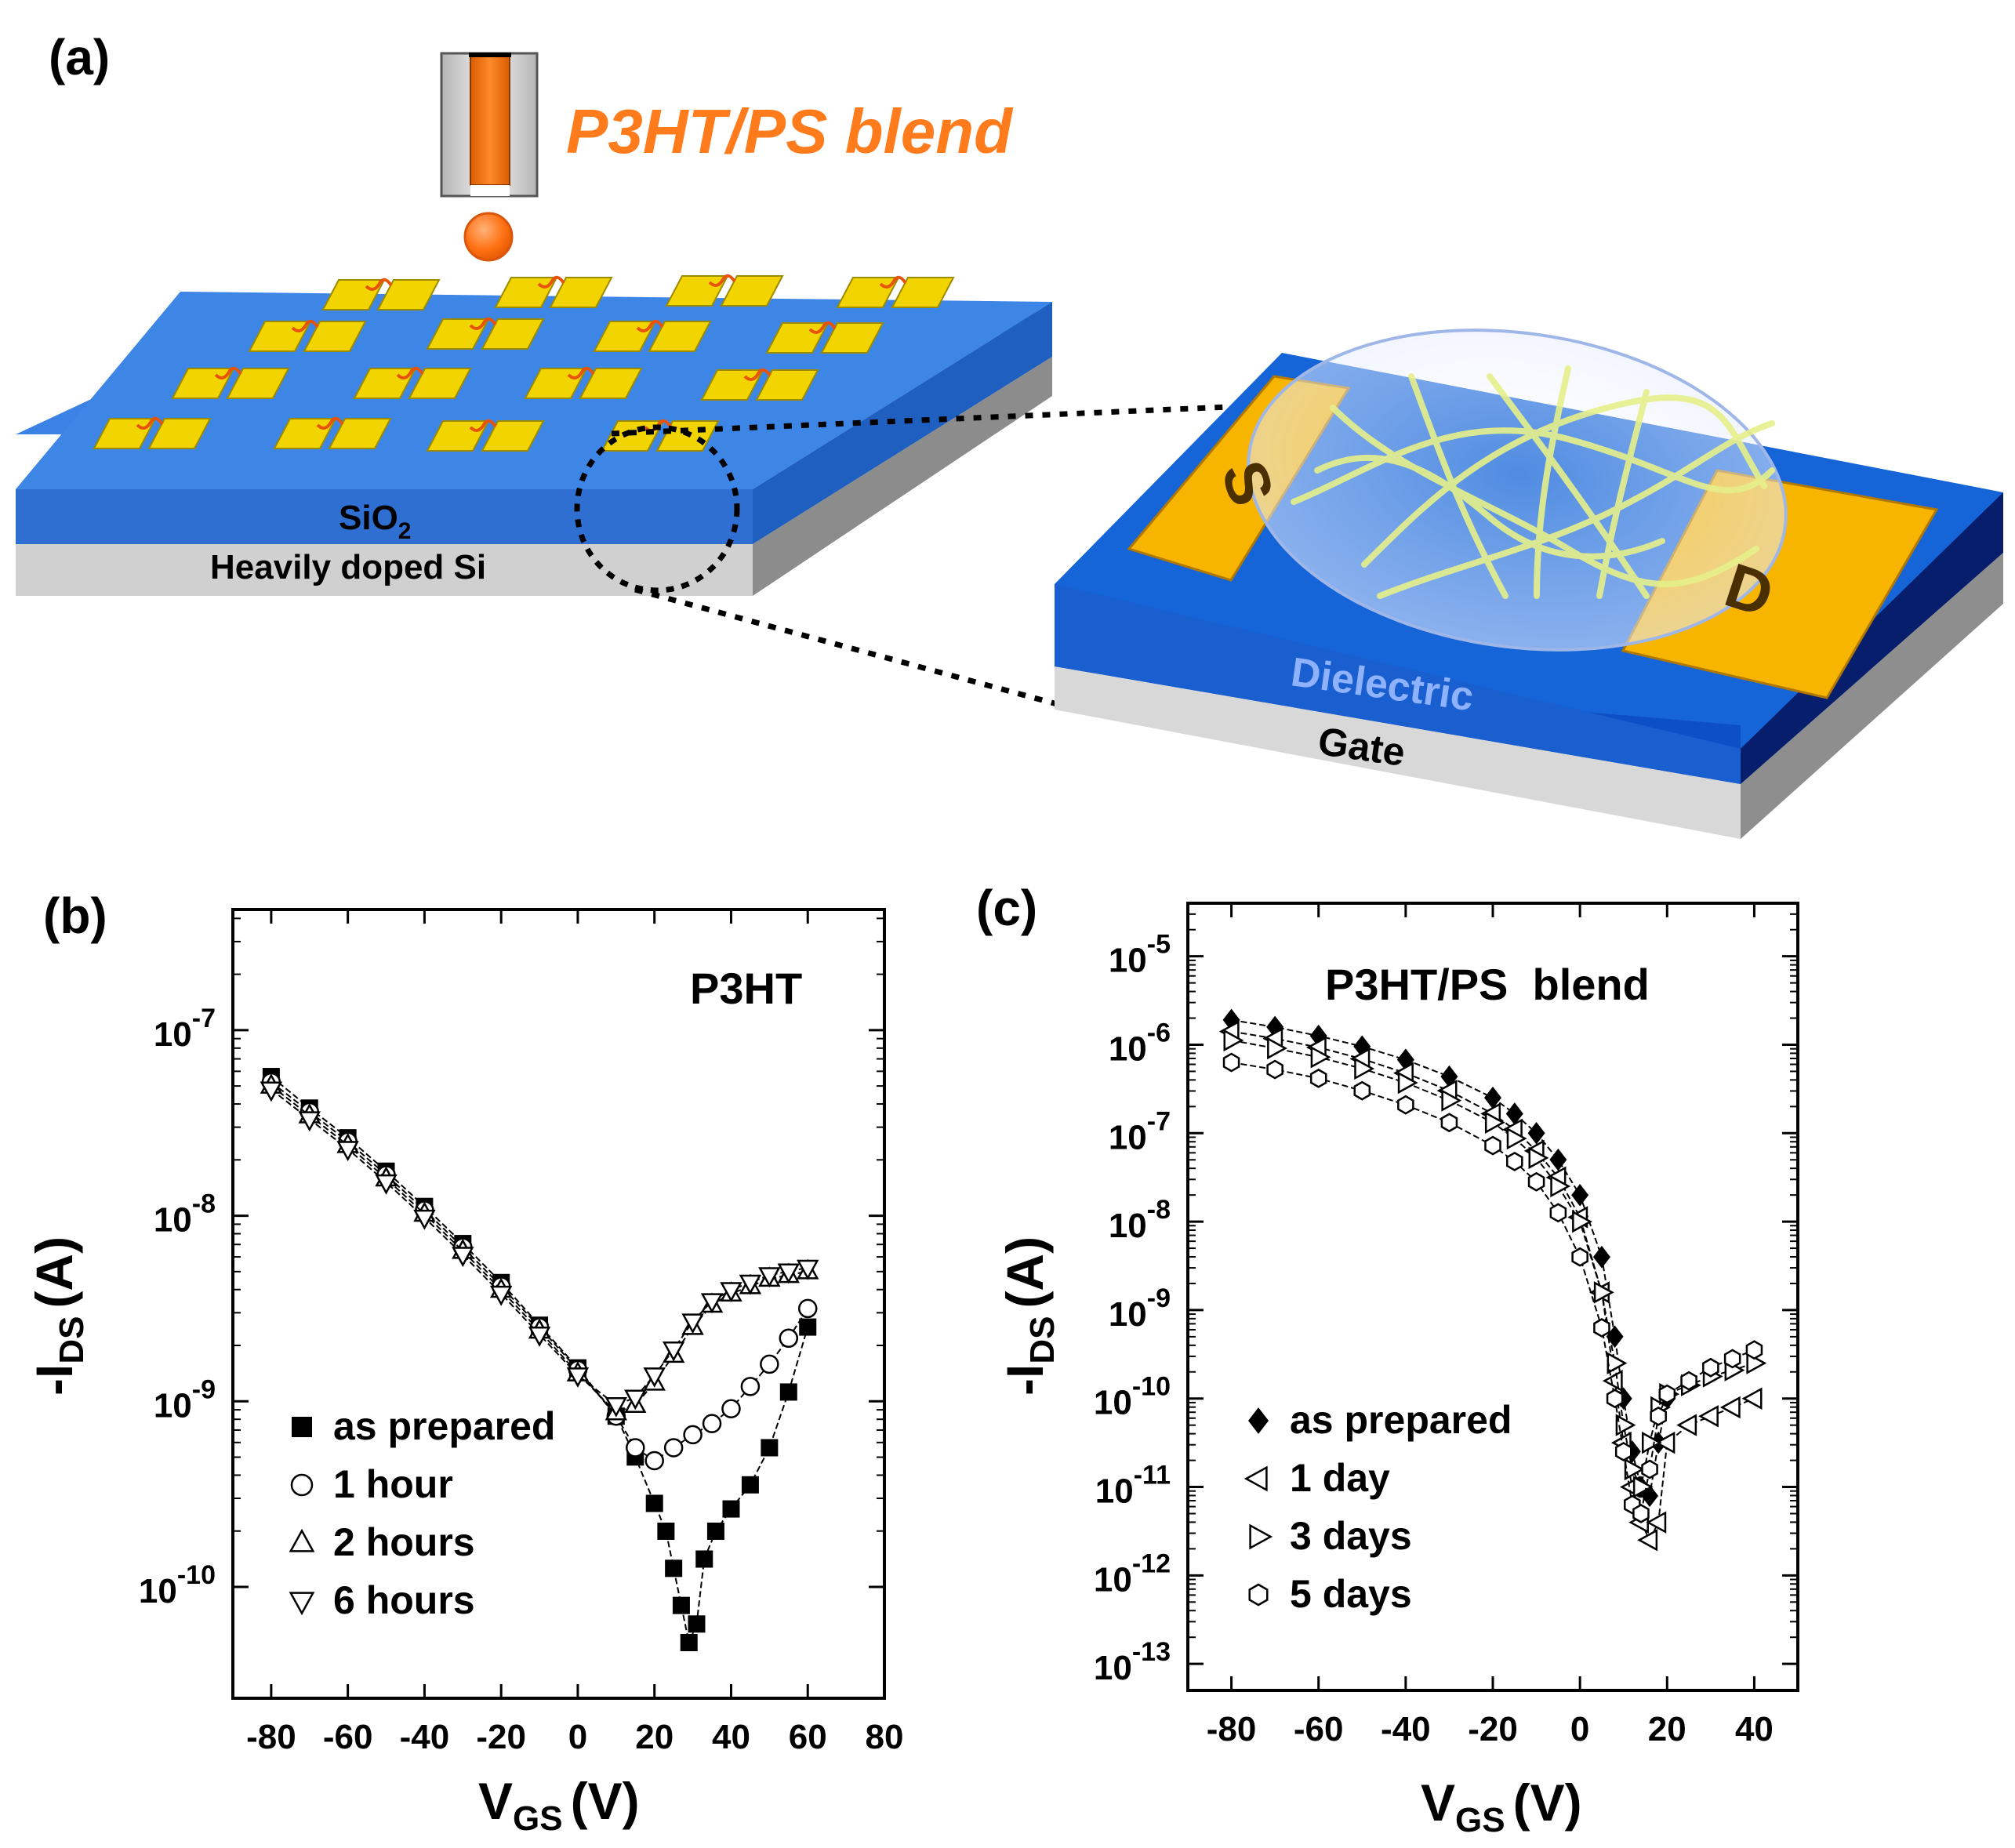  I want to click on data-series-c, so click(1492, 1280).